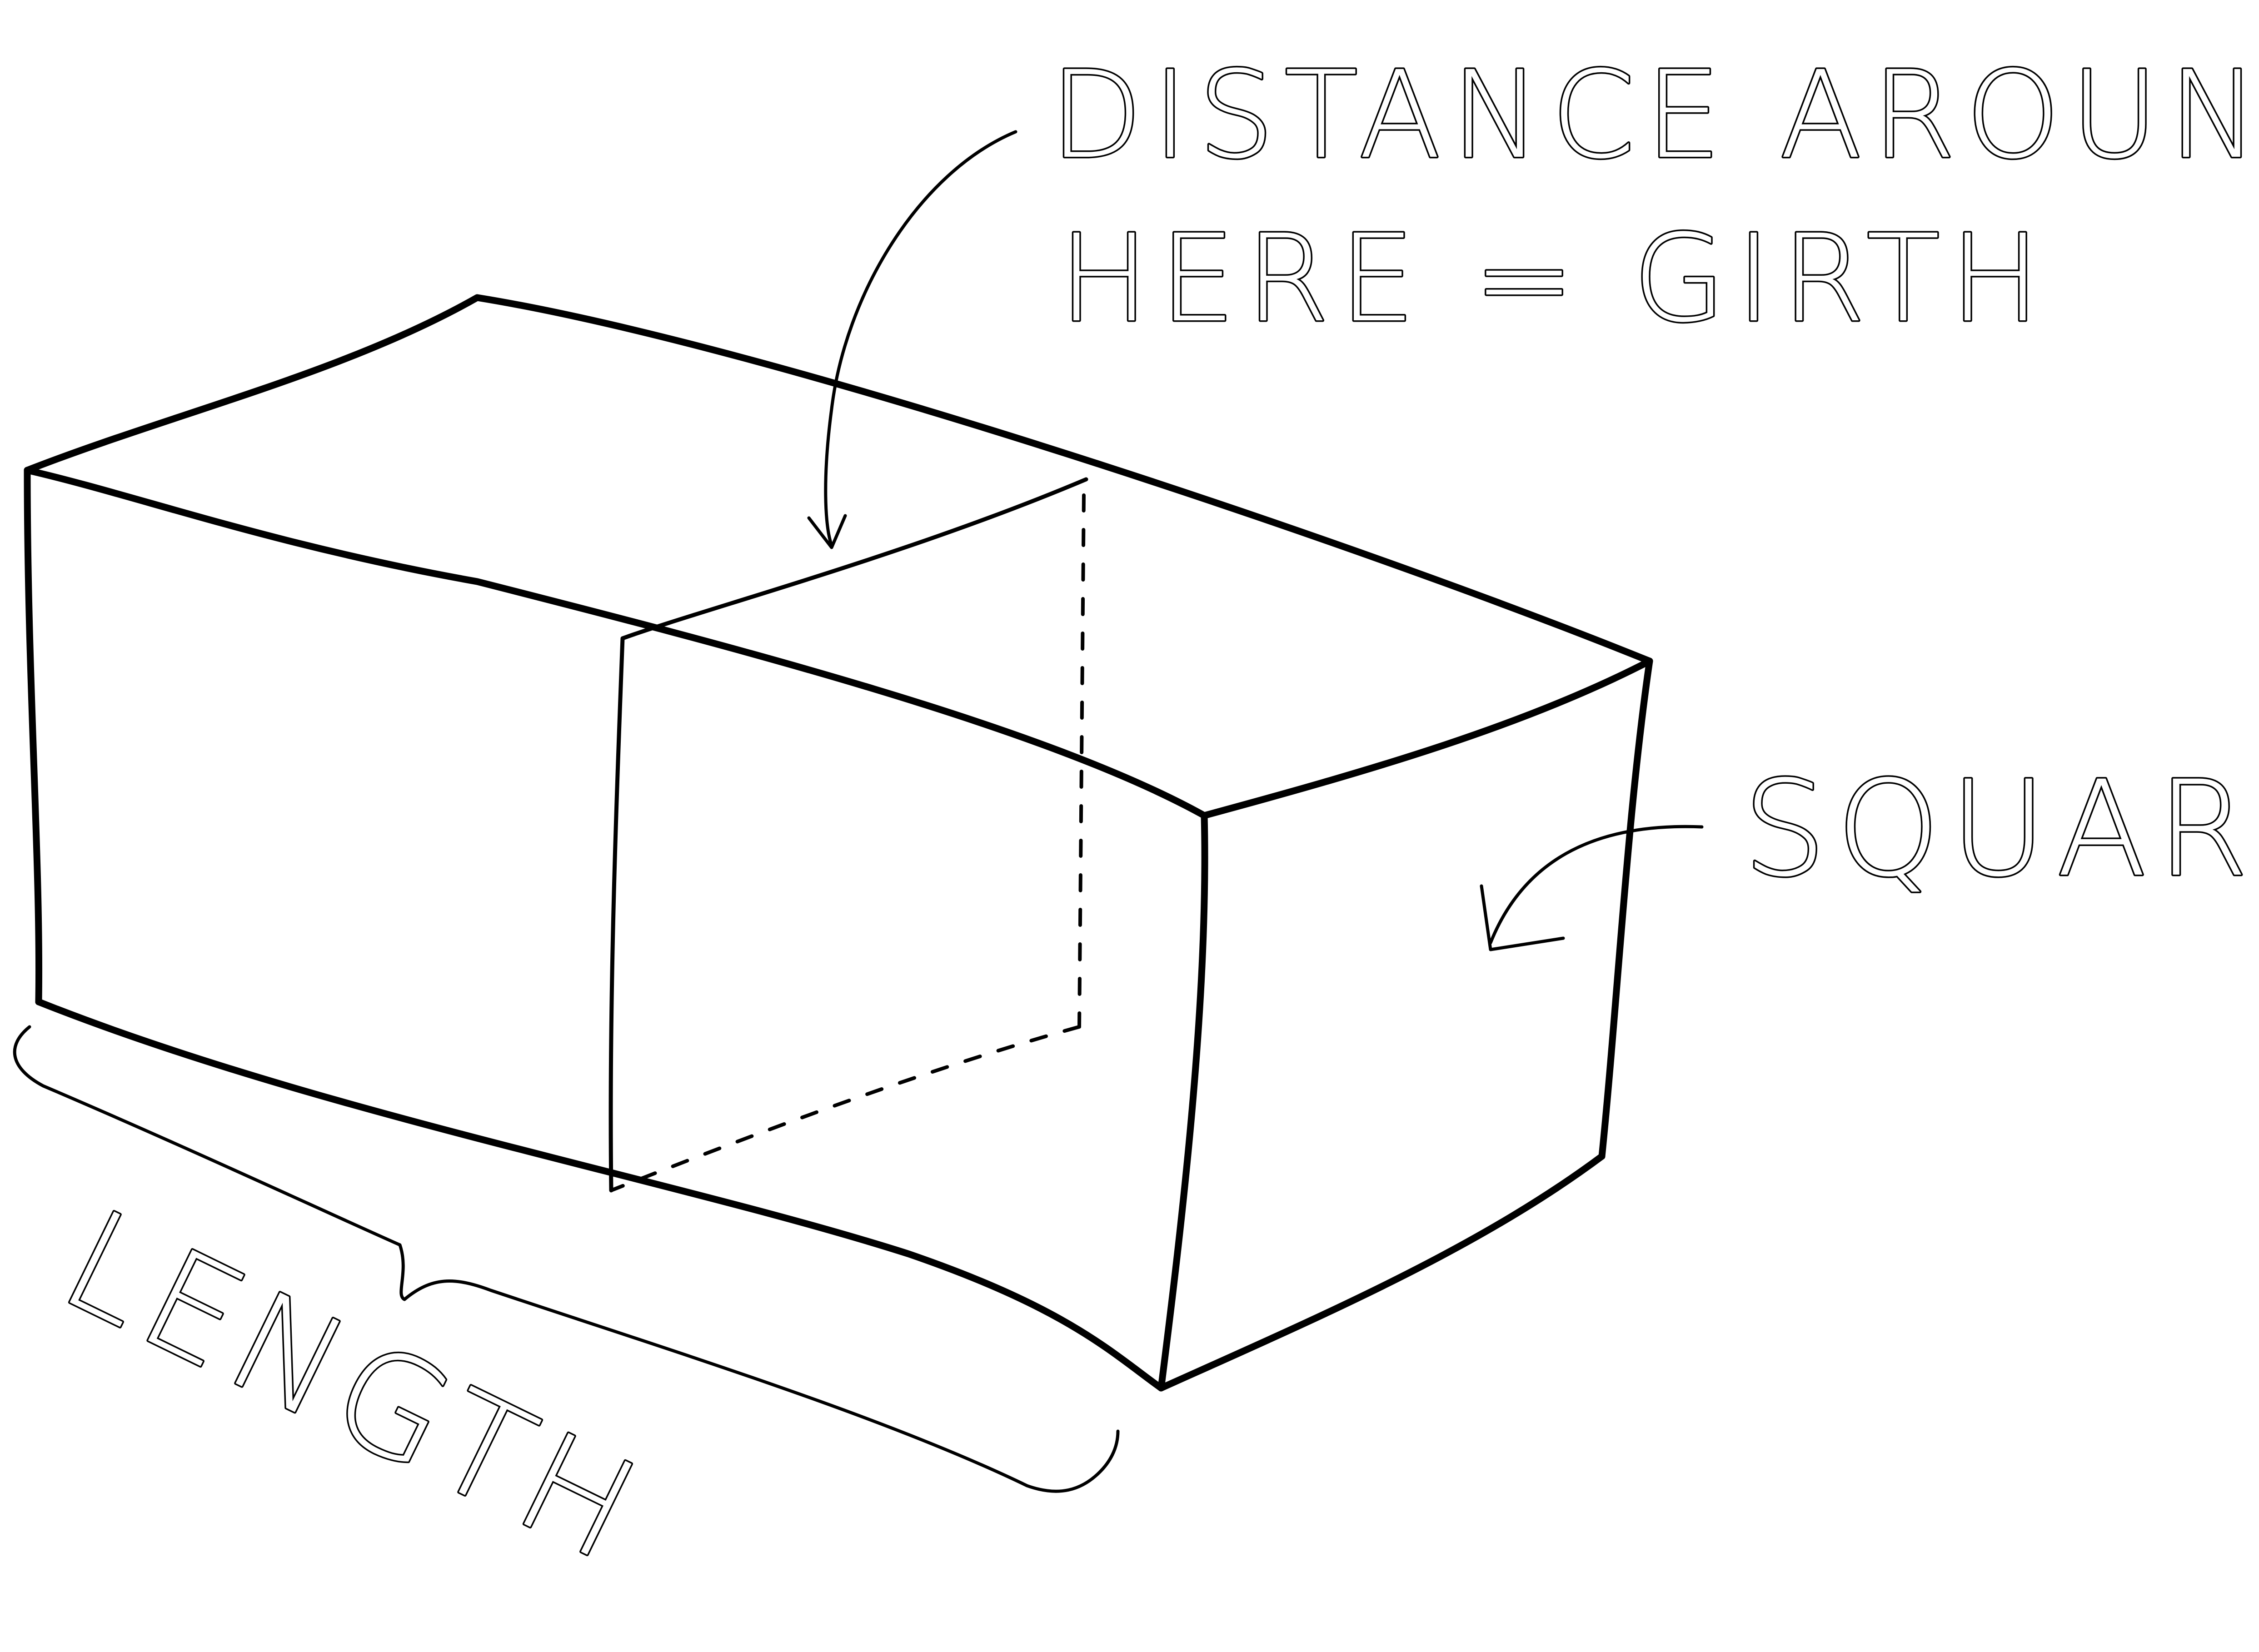 Image resolution: width=2259 pixels, height=1652 pixels. I want to click on square-arrow-icon, so click(1596, 885).